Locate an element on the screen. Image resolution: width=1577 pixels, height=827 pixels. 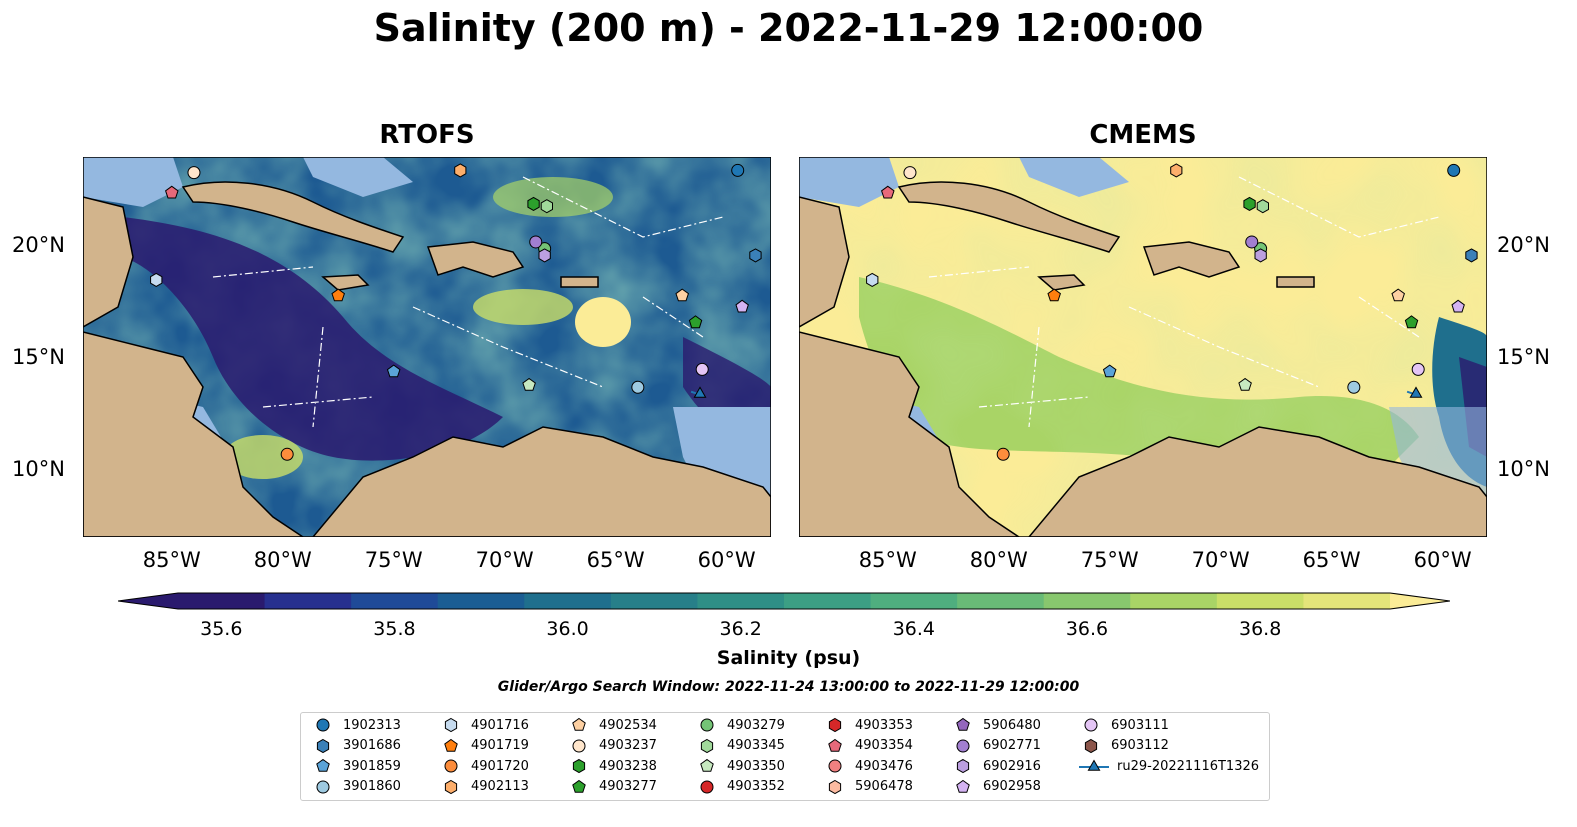
legend-entry: 4903277 is located at coordinates (612, 787).